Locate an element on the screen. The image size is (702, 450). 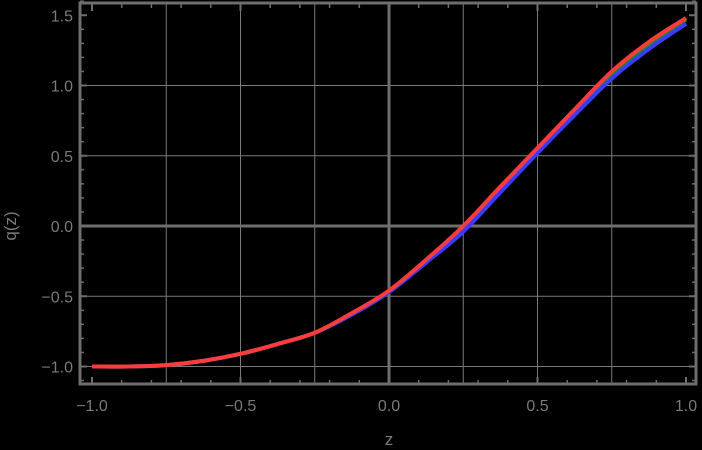
x-axis-label: z is located at coordinates (389, 439).